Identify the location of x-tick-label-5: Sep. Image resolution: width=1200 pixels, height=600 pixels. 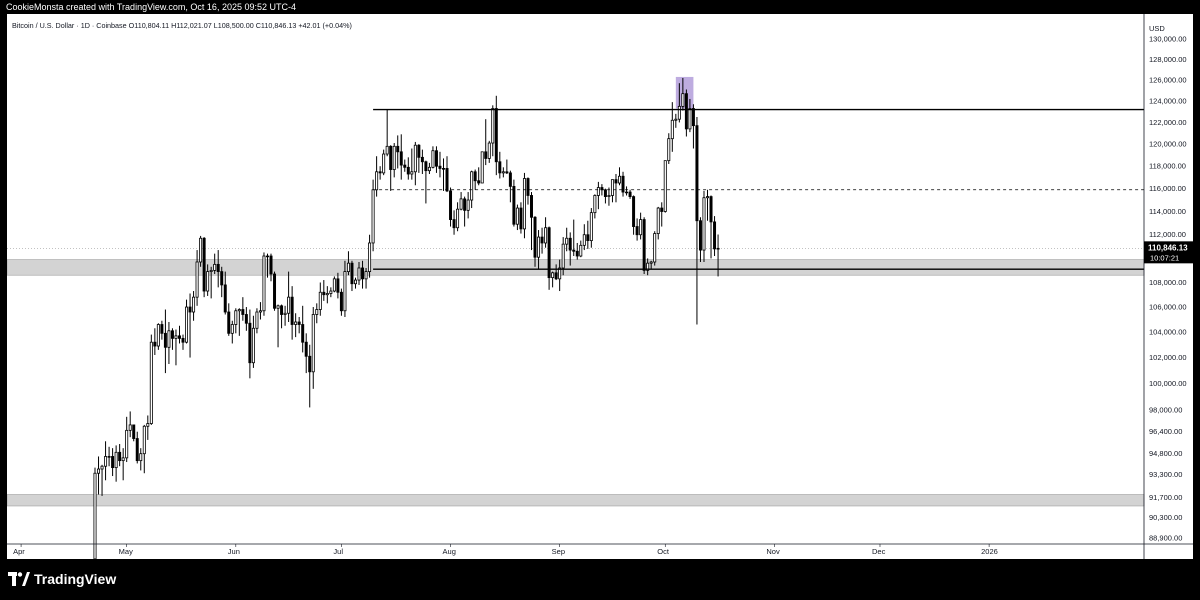
(558, 551).